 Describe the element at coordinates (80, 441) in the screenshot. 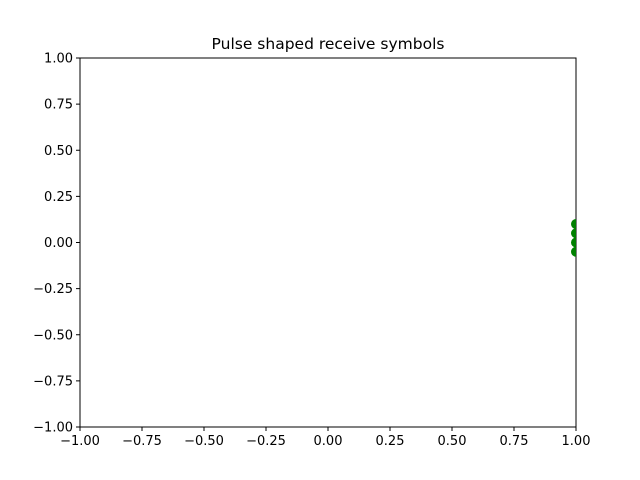

I see `x-tick-label: −1.00` at that location.